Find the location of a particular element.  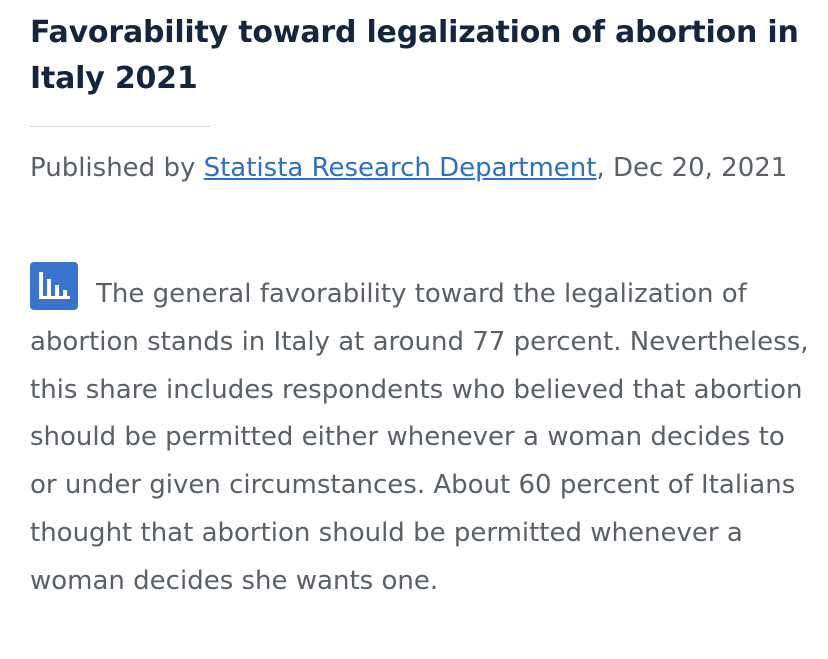

bar-chart-glyph is located at coordinates (54, 285).